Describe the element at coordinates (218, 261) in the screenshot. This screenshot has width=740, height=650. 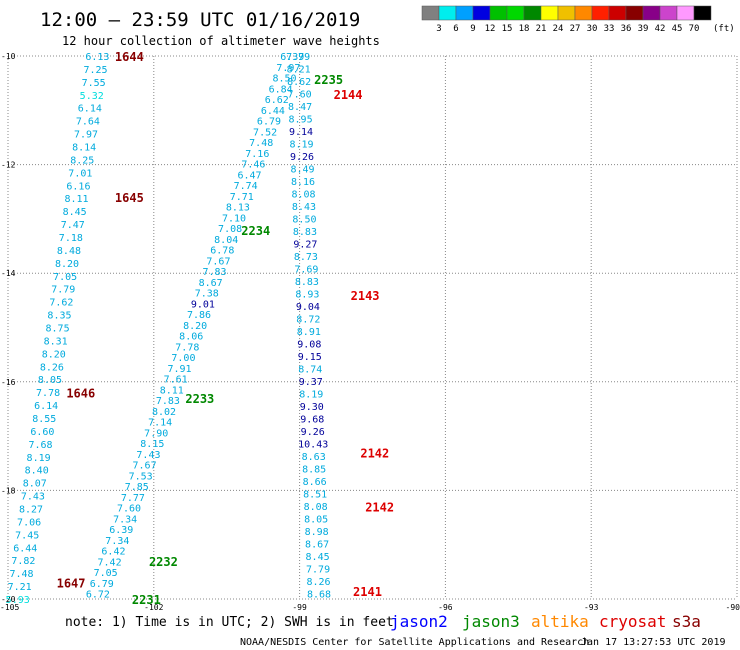
I see `swh-value: 7.67` at that location.